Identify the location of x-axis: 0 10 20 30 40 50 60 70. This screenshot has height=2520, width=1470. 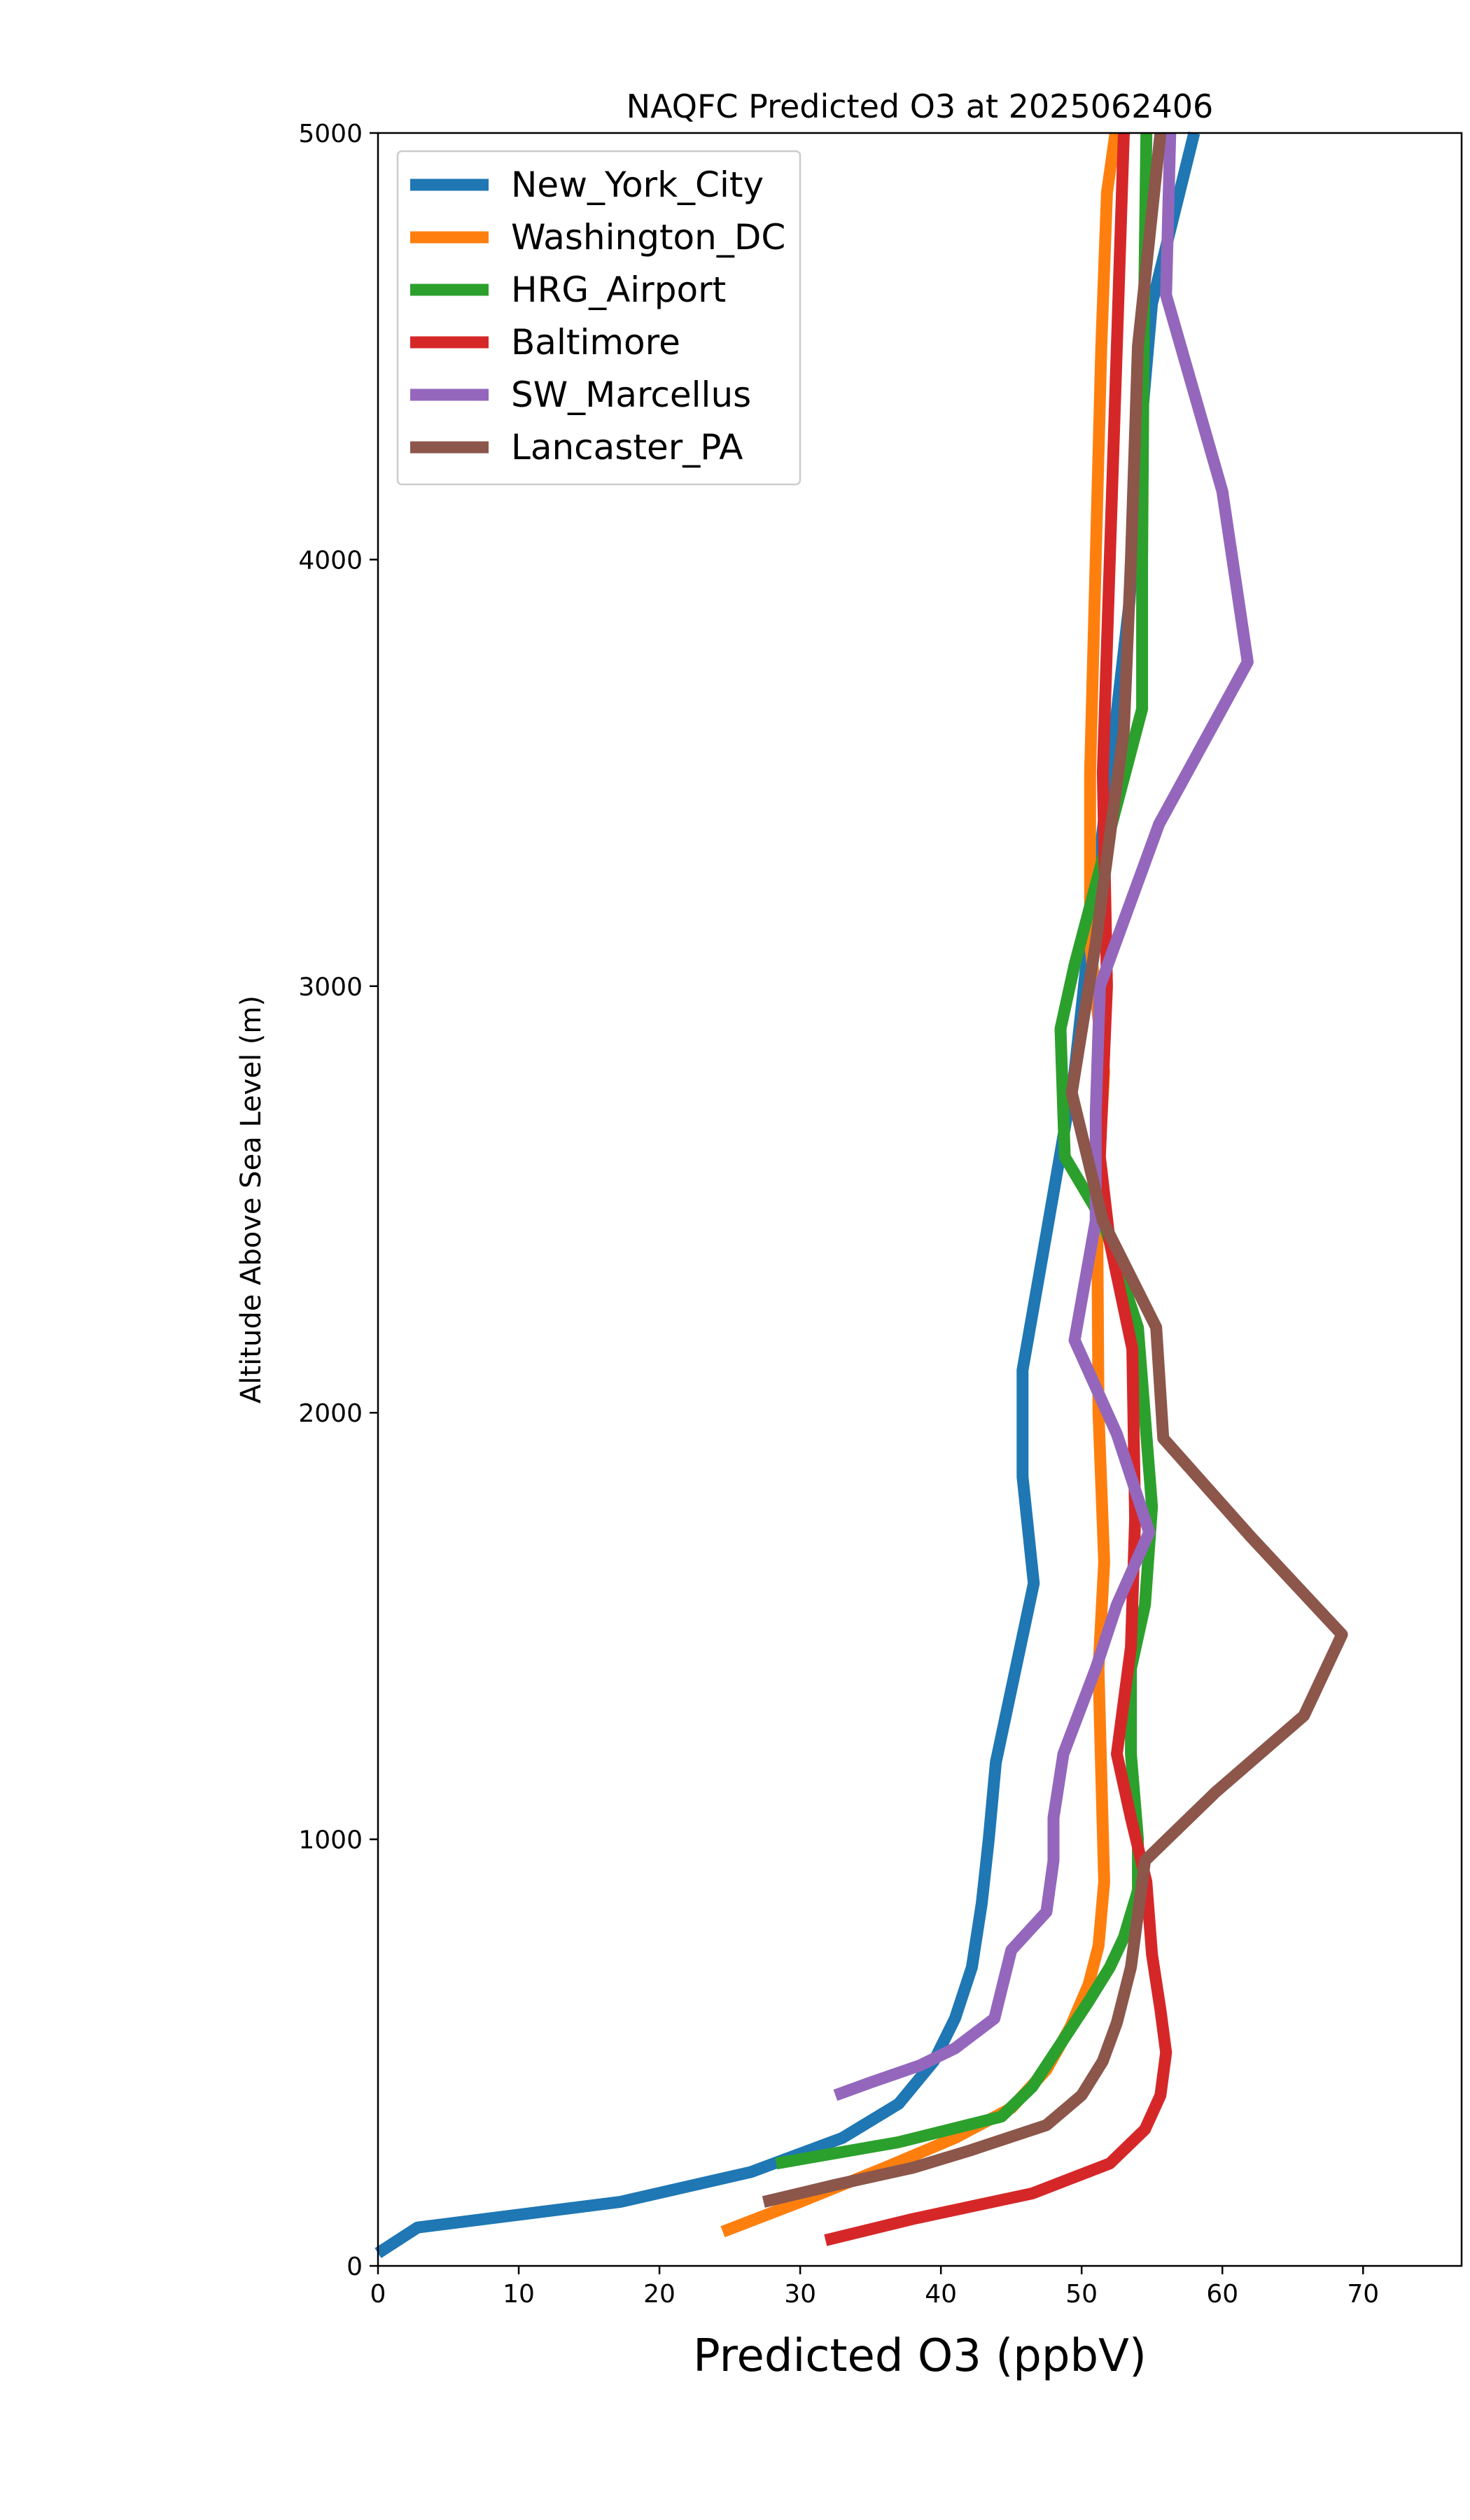
(874, 2287).